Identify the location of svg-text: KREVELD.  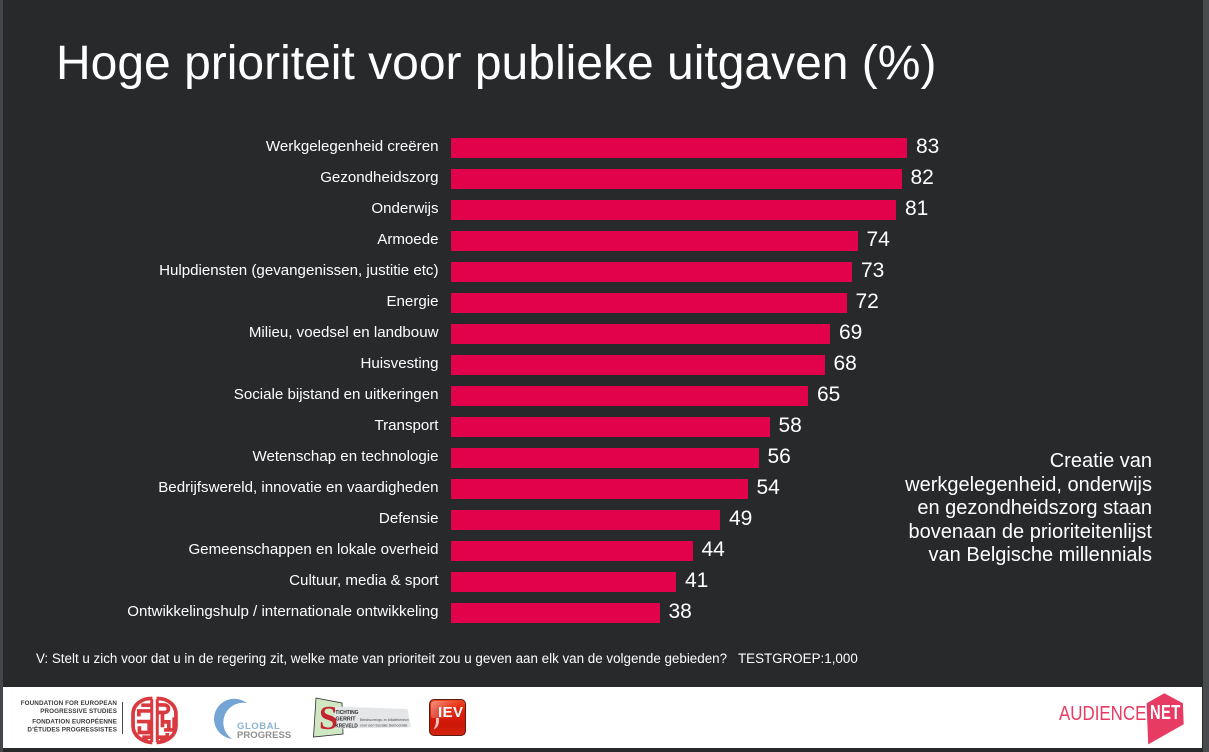
(346, 727).